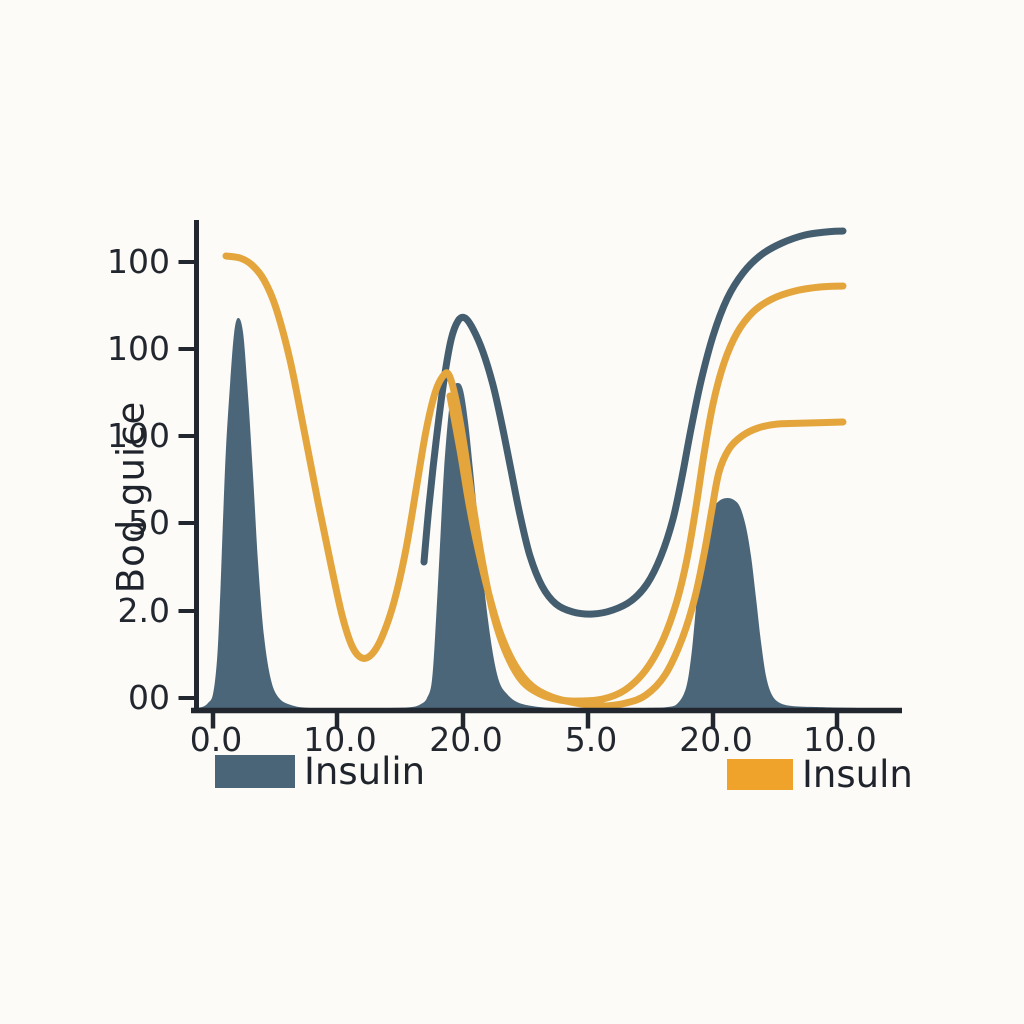 This screenshot has height=1024, width=1024. What do you see at coordinates (365, 771) in the screenshot?
I see `legend-label-insulin: Insulin` at bounding box center [365, 771].